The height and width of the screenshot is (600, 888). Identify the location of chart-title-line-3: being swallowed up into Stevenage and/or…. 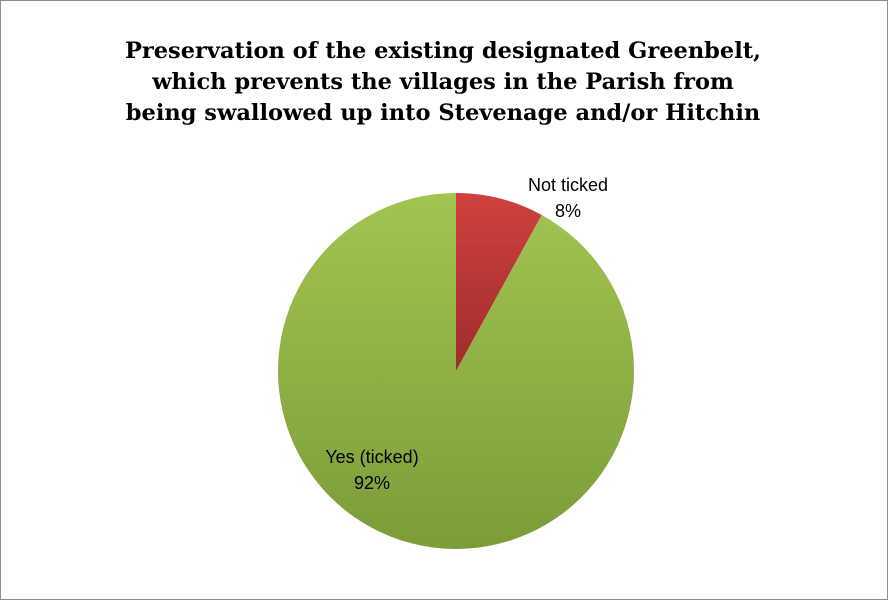
(443, 113).